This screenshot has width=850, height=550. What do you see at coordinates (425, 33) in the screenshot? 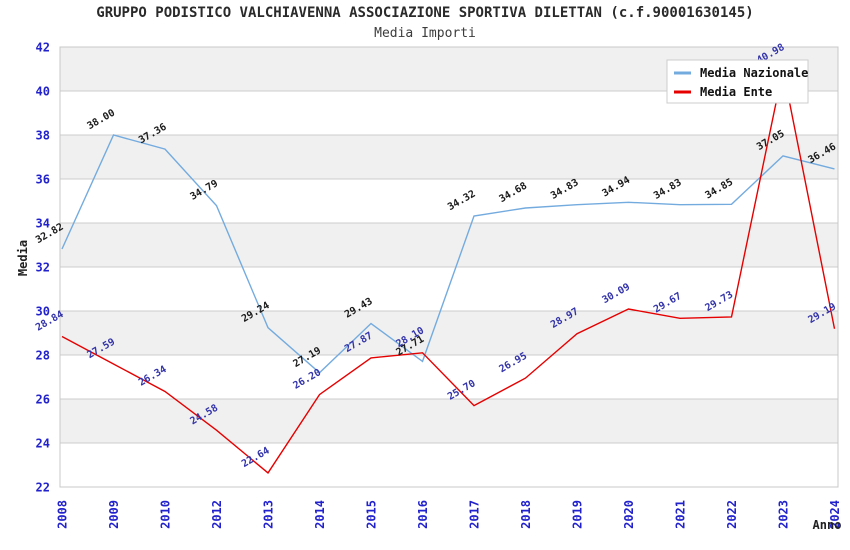
I see `chart-subtitle: Media Importi` at bounding box center [425, 33].